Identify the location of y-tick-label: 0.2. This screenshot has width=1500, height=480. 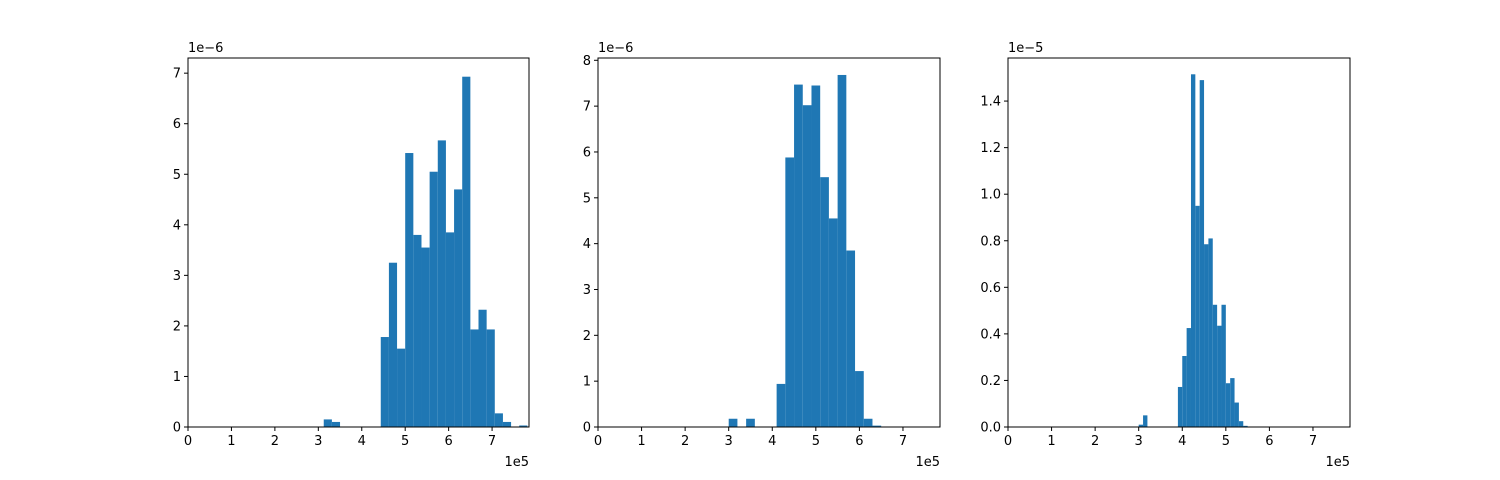
(990, 381).